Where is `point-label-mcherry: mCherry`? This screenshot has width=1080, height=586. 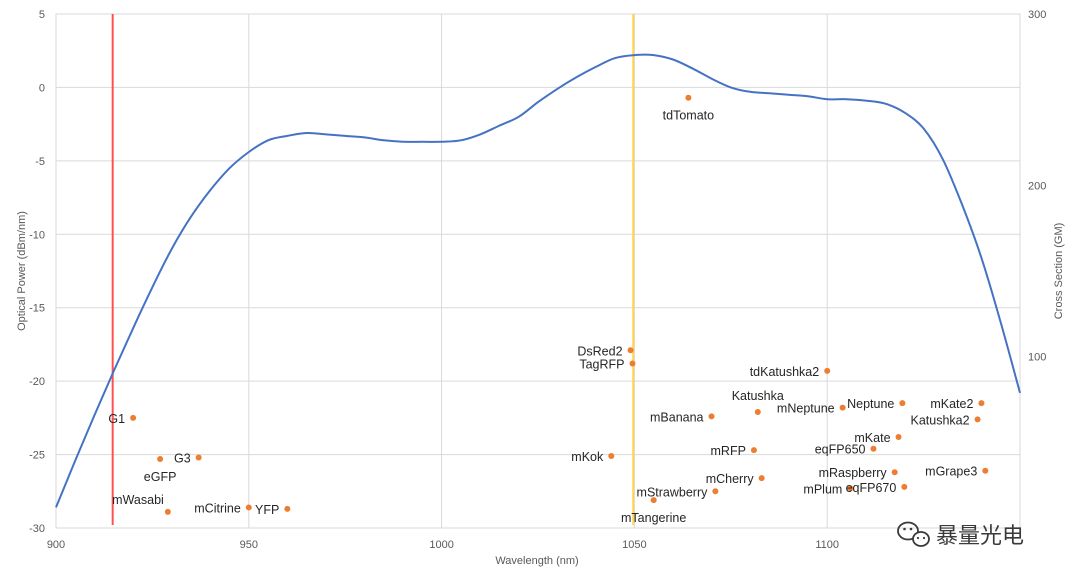
point-label-mcherry: mCherry is located at coordinates (730, 479).